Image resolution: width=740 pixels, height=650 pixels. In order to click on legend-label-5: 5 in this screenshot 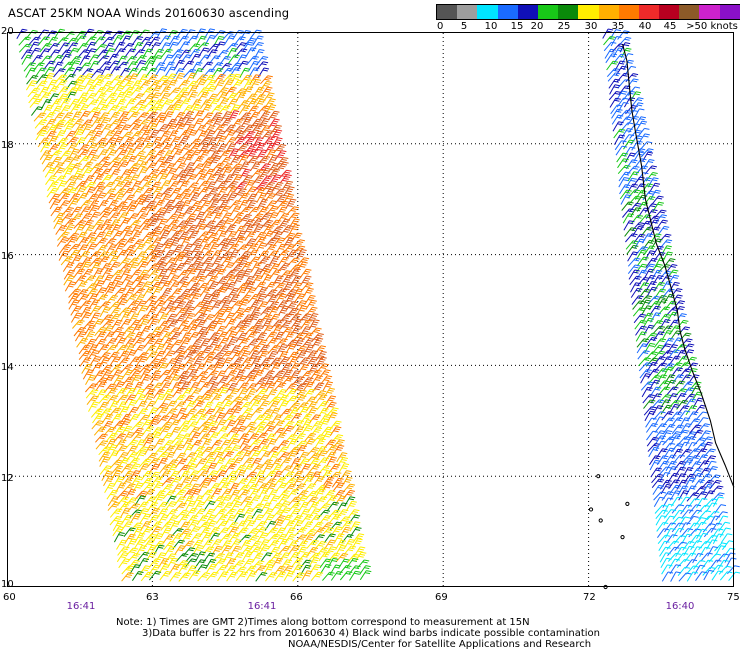, I will do `click(464, 26)`.